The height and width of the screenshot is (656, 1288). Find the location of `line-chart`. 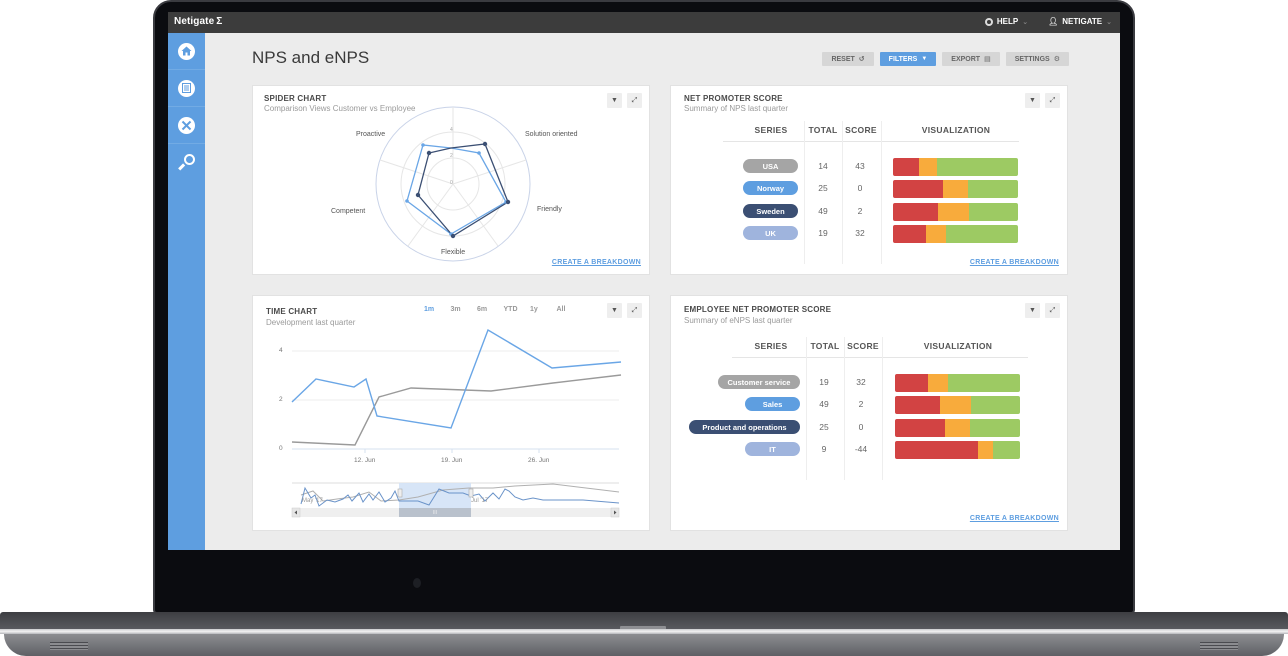

line-chart is located at coordinates (456, 423).